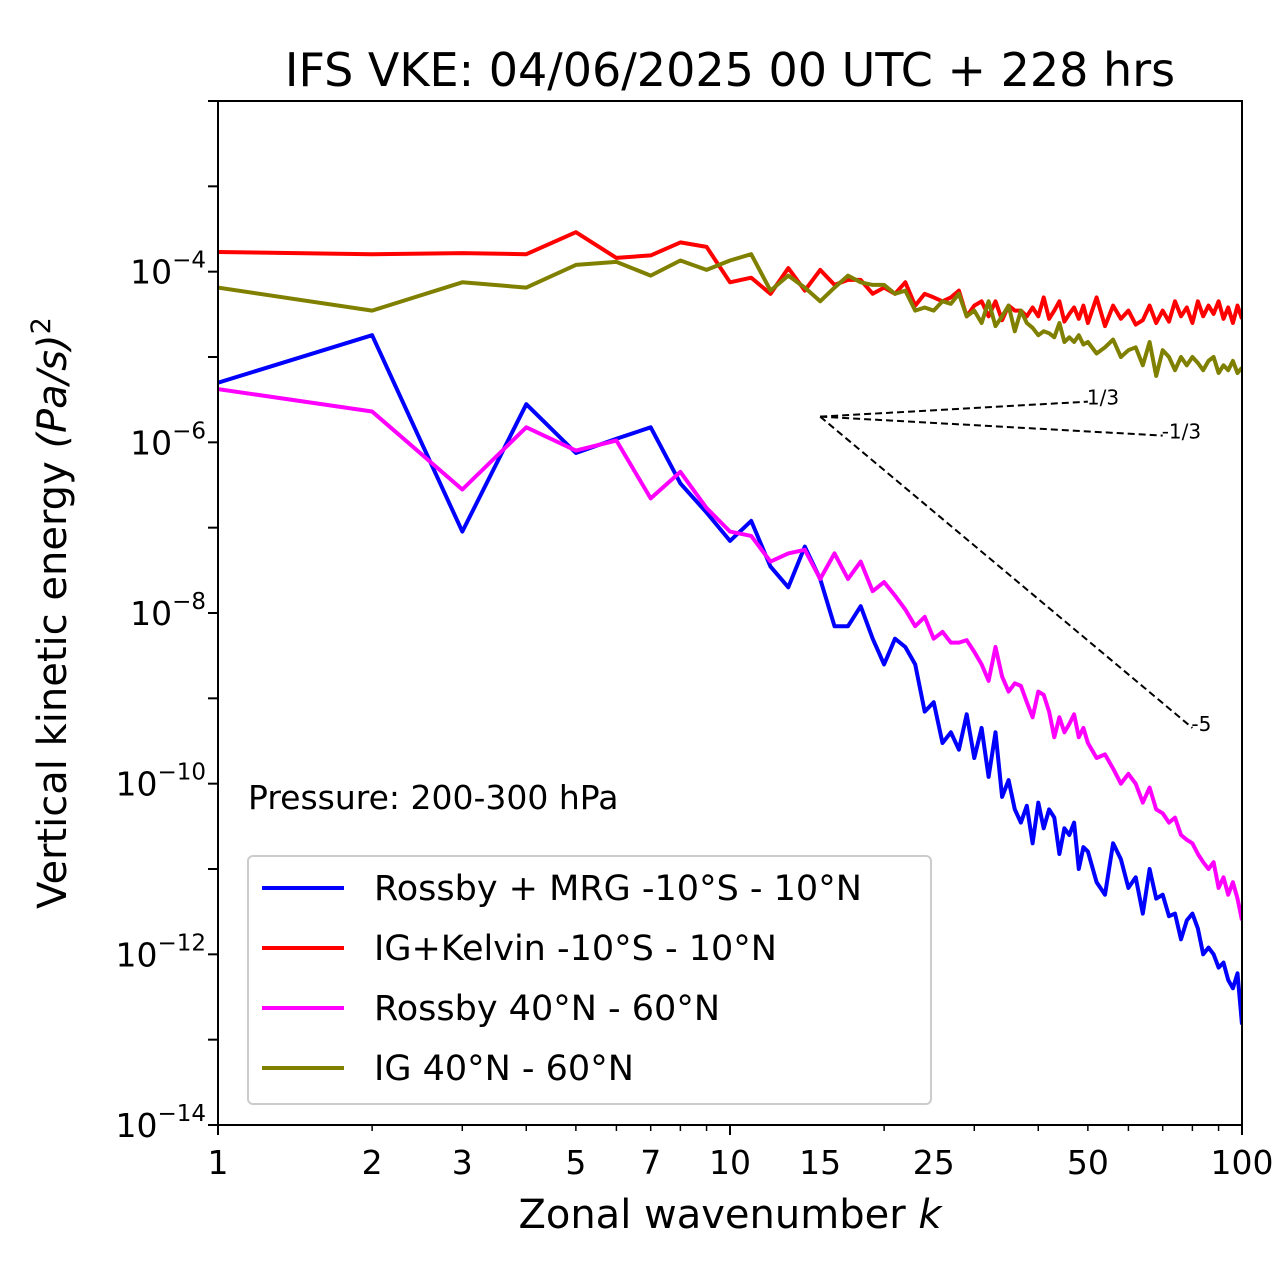 This screenshot has height=1288, width=1280. What do you see at coordinates (160, 782) in the screenshot?
I see `y-tick-label: 10⁻¹⁰` at bounding box center [160, 782].